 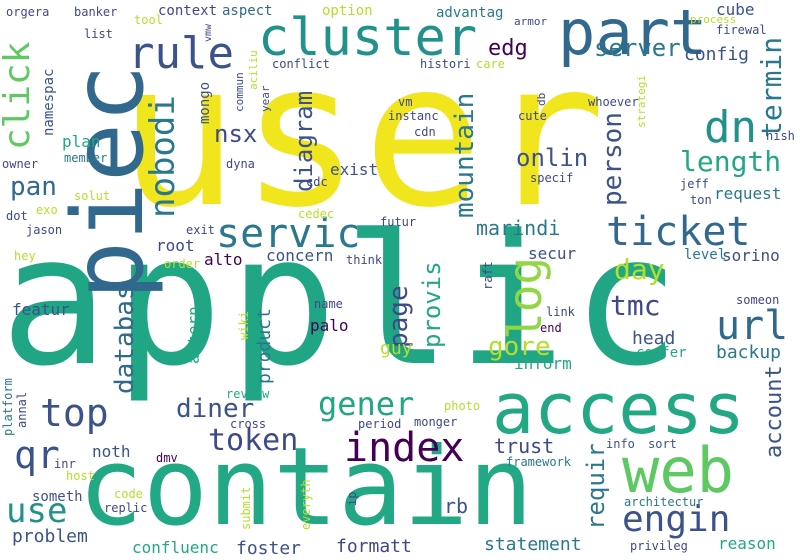 I want to click on word-product: product, so click(x=264, y=346).